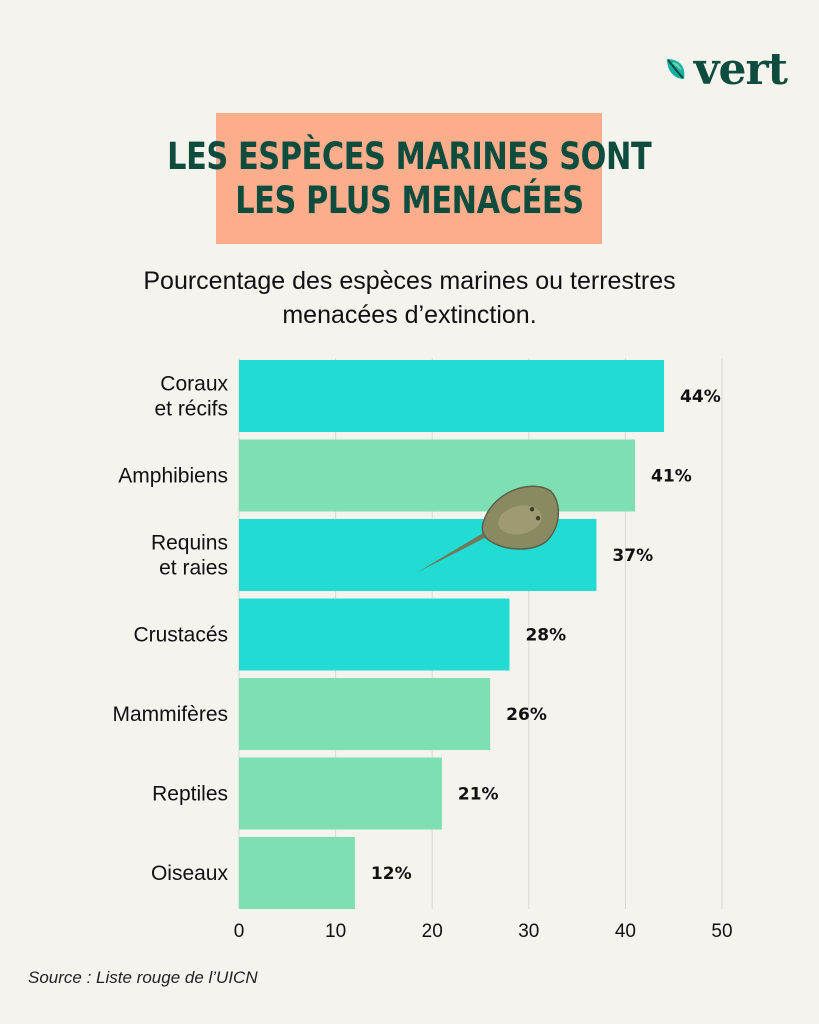  What do you see at coordinates (409, 156) in the screenshot?
I see `title-line-1: LES ESPÈCES MARINES SONT` at bounding box center [409, 156].